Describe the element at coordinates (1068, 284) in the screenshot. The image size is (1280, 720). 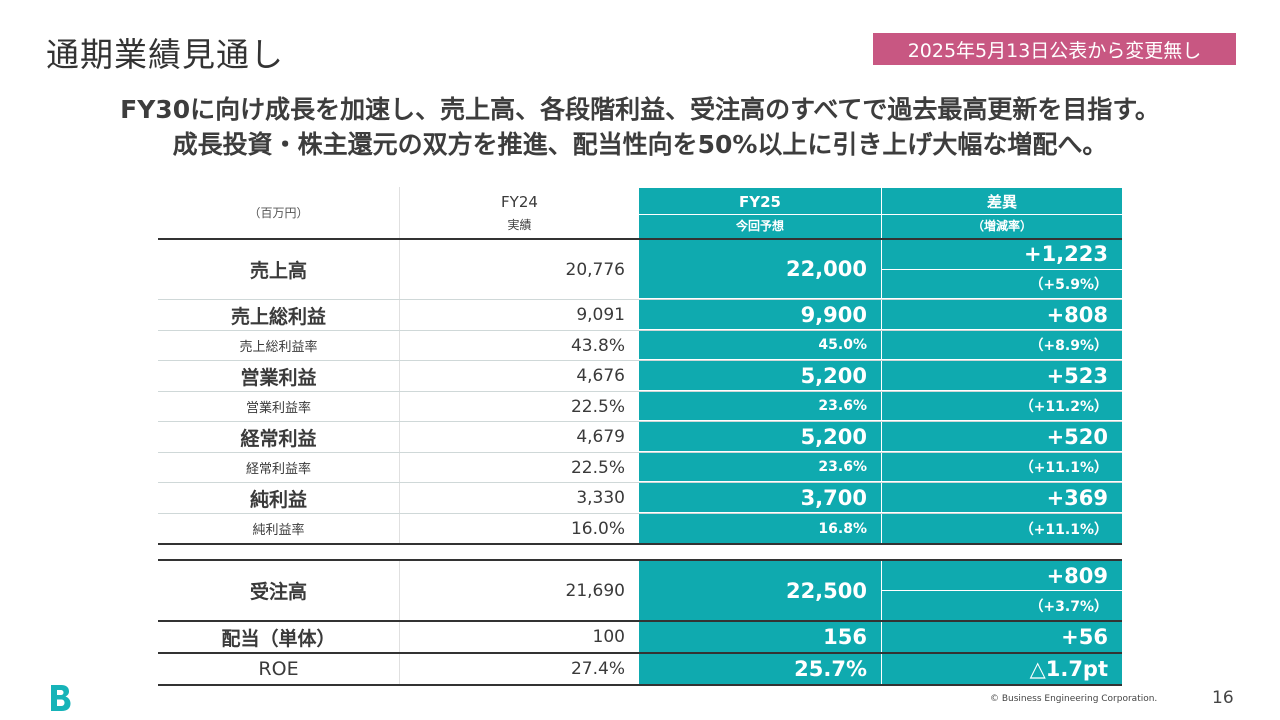
I see `diff-rate: （+5.9%）` at that location.